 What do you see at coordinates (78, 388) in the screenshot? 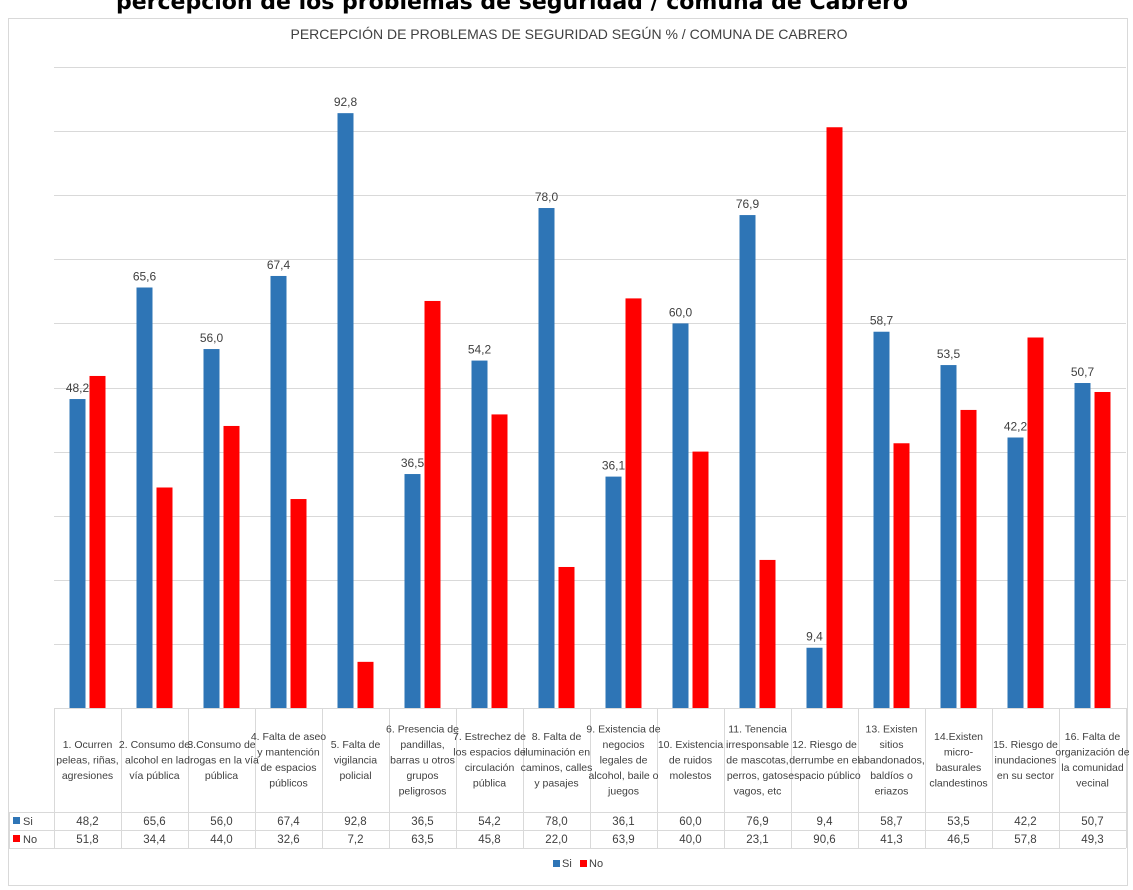
I see `data-label-si: 48,2` at bounding box center [78, 388].